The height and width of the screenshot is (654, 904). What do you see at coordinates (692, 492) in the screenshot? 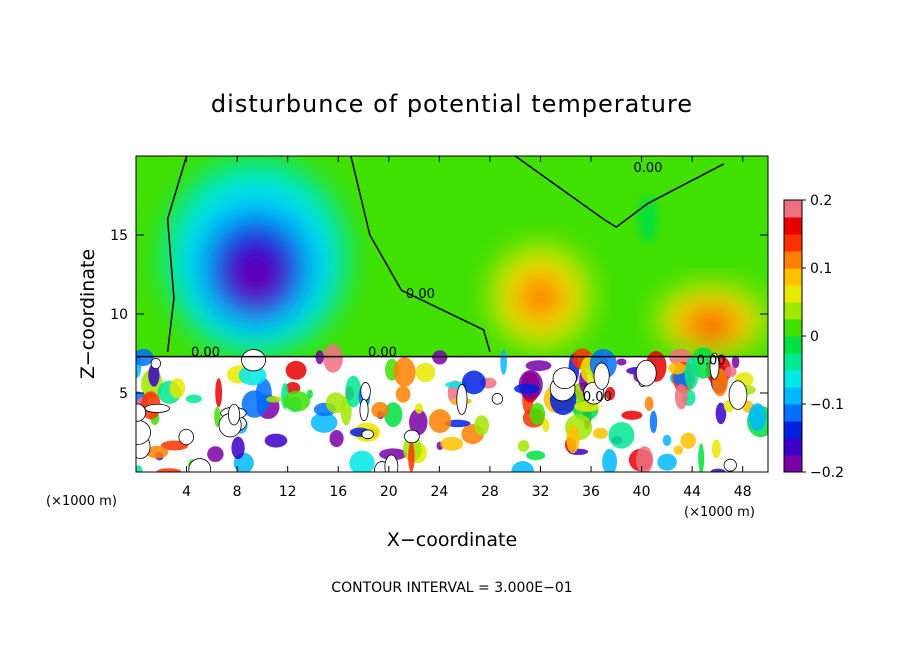
I see `x-tick-label: 44` at bounding box center [692, 492].